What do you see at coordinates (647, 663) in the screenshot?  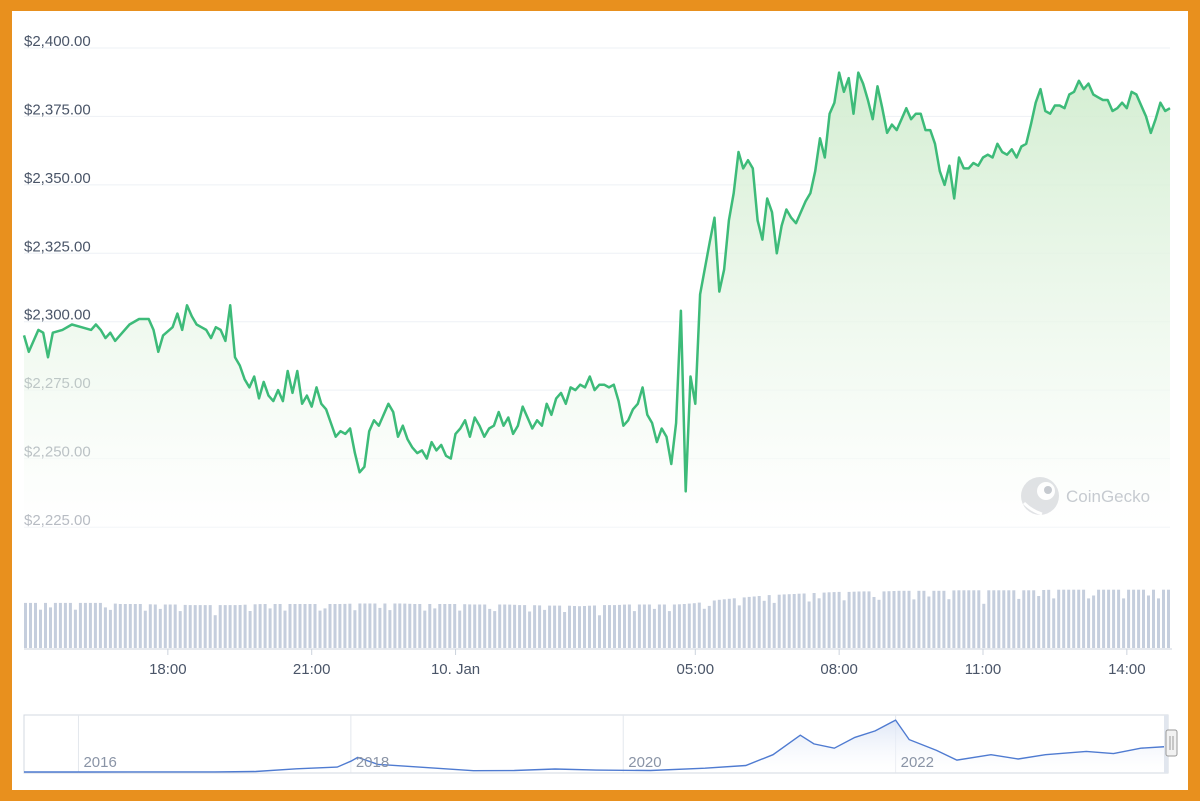 I see `x-axis-labels: 18:00 21:00 10. Jan 05:00 08:00 11:00 14:00` at bounding box center [647, 663].